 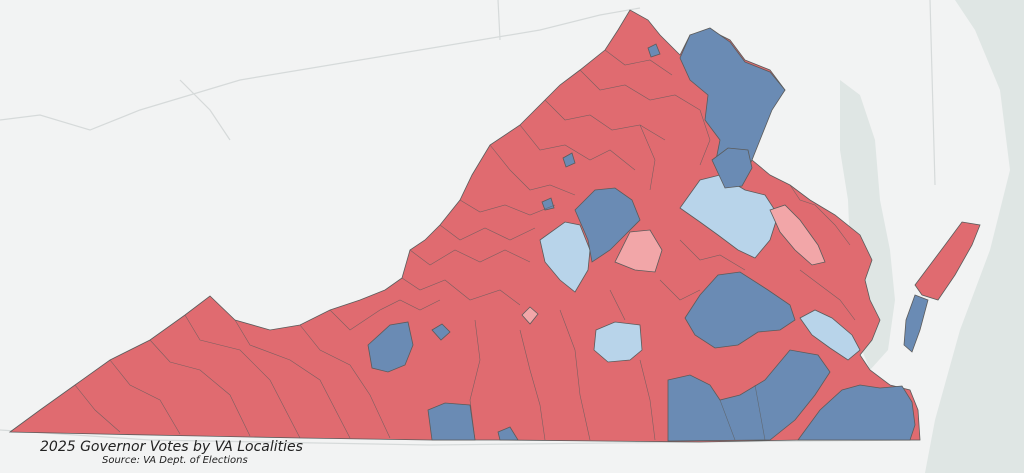 I want to click on hampton-roads, so click(x=856, y=412).